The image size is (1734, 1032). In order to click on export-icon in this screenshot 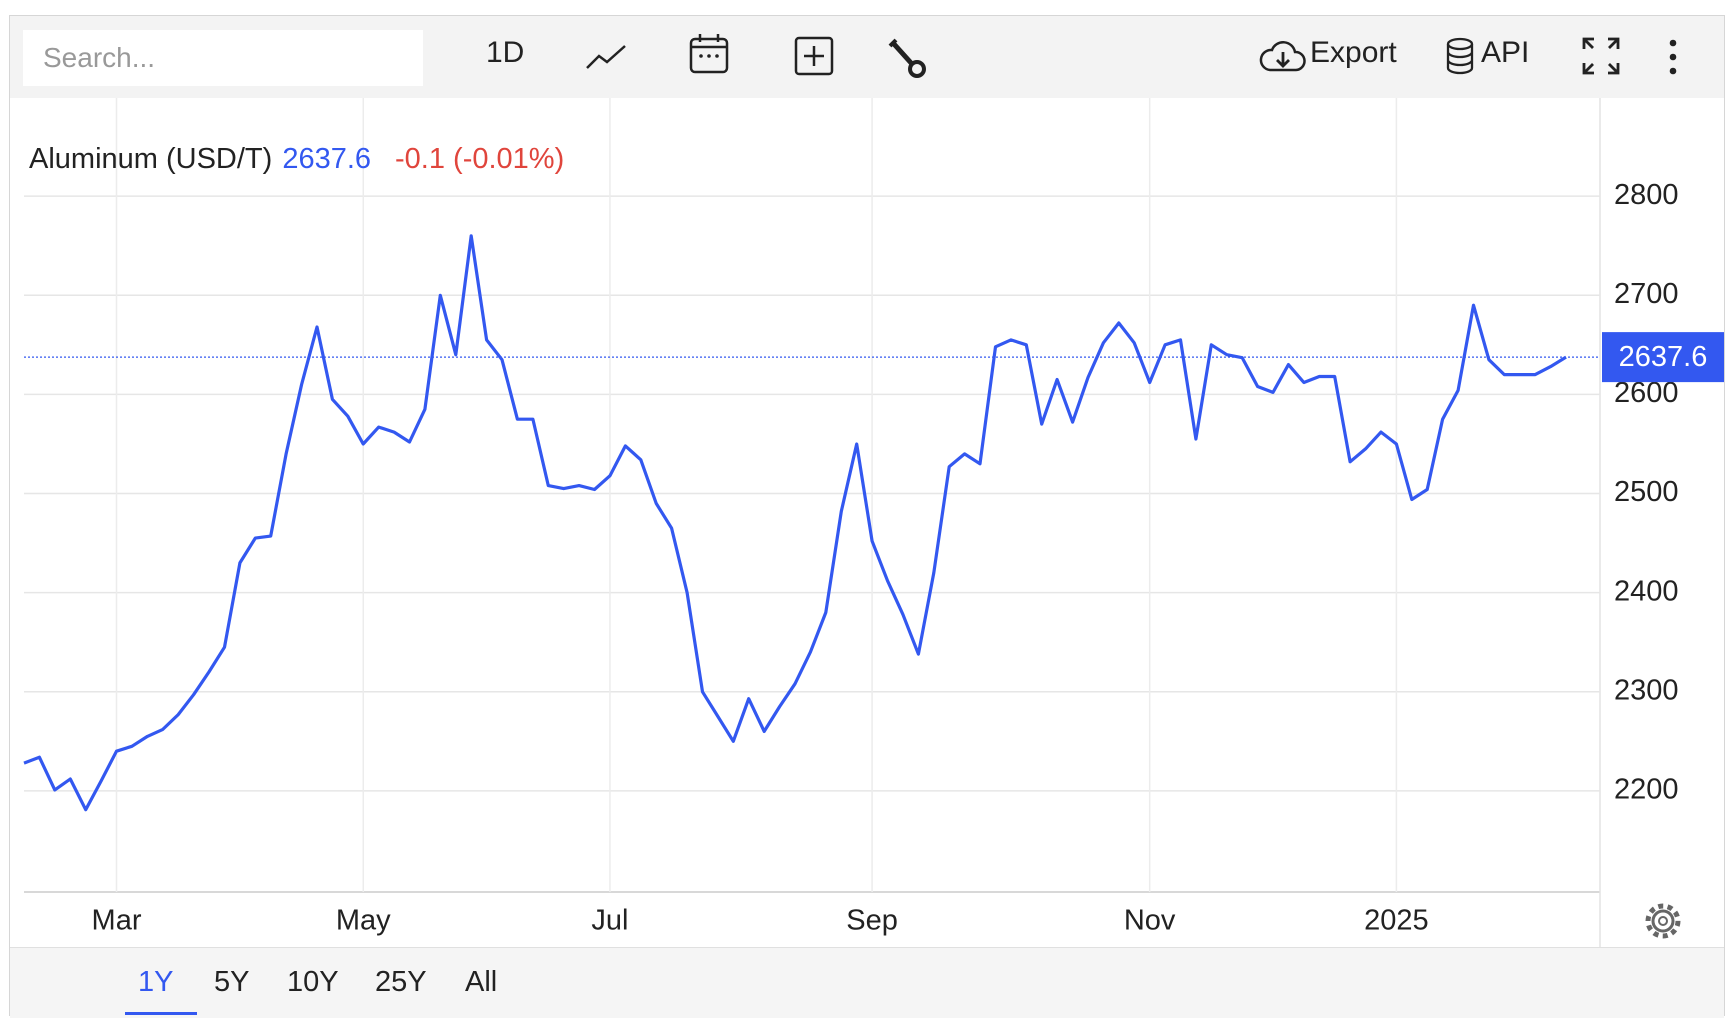, I will do `click(1282, 56)`.